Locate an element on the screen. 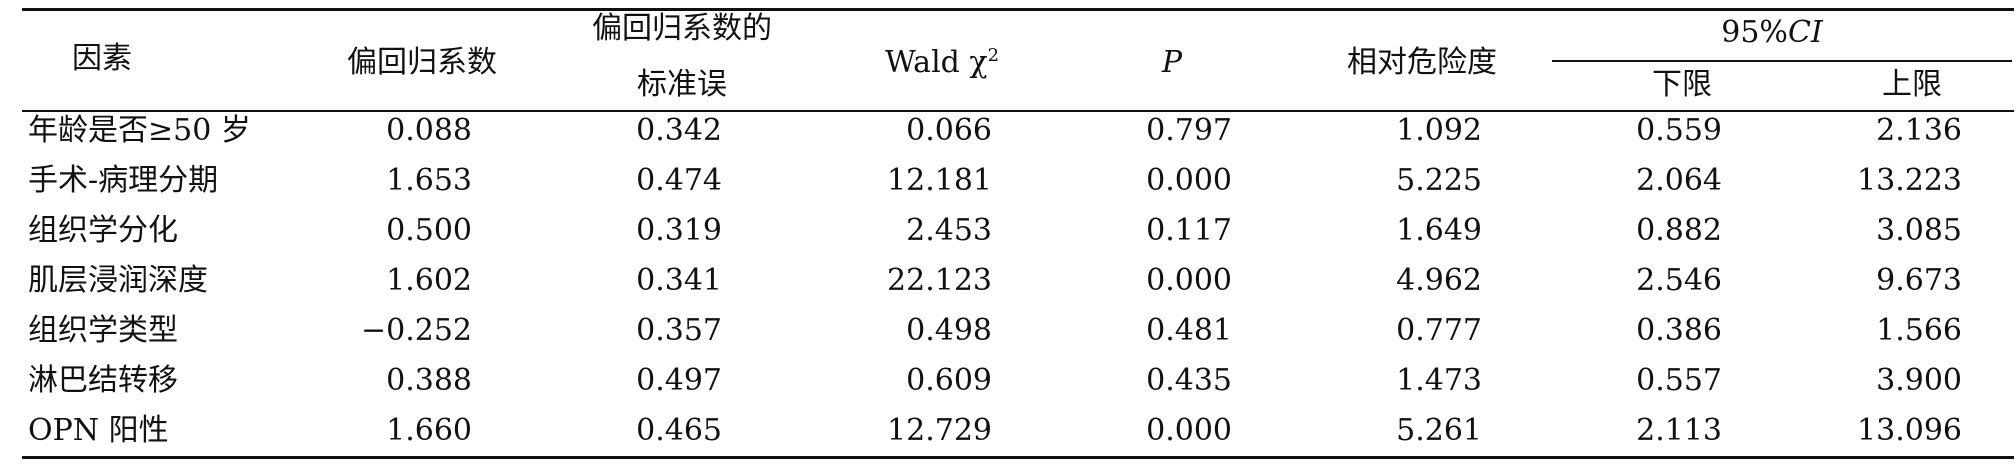 The image size is (2016, 464). header-ci-italic: CI is located at coordinates (1805, 32).